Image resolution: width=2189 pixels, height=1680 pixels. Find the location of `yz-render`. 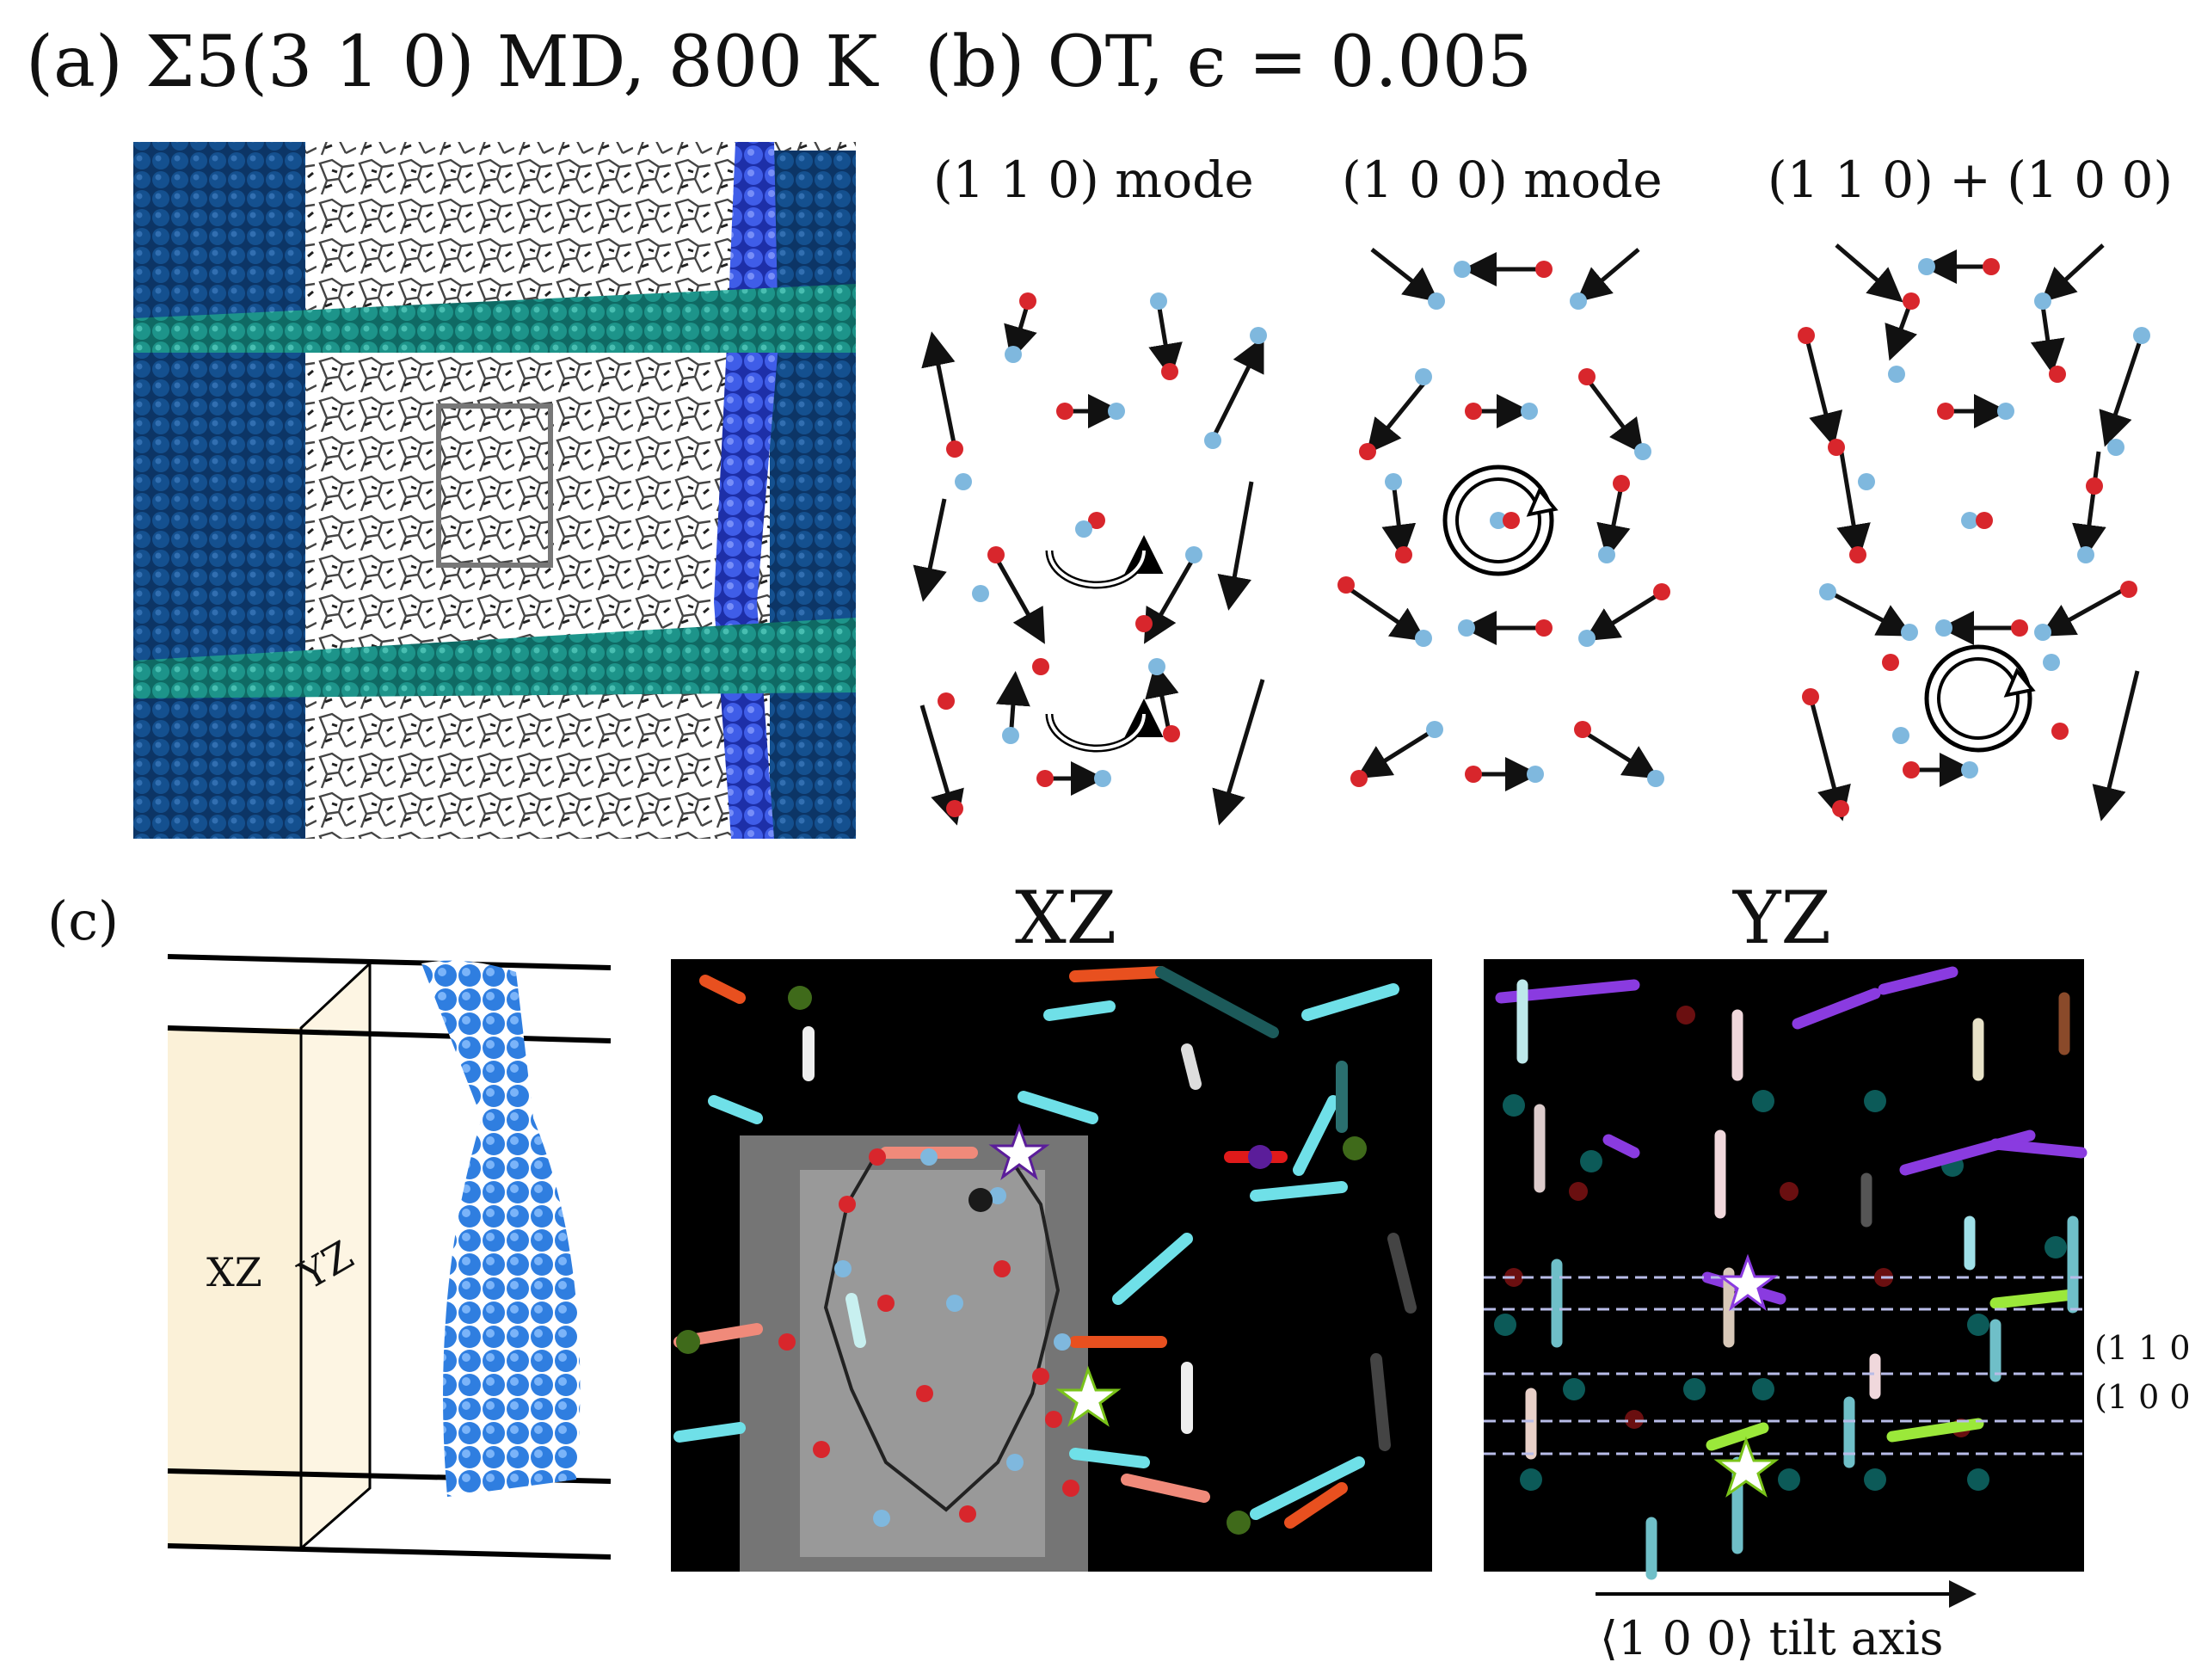

yz-render is located at coordinates (1786, 1269).